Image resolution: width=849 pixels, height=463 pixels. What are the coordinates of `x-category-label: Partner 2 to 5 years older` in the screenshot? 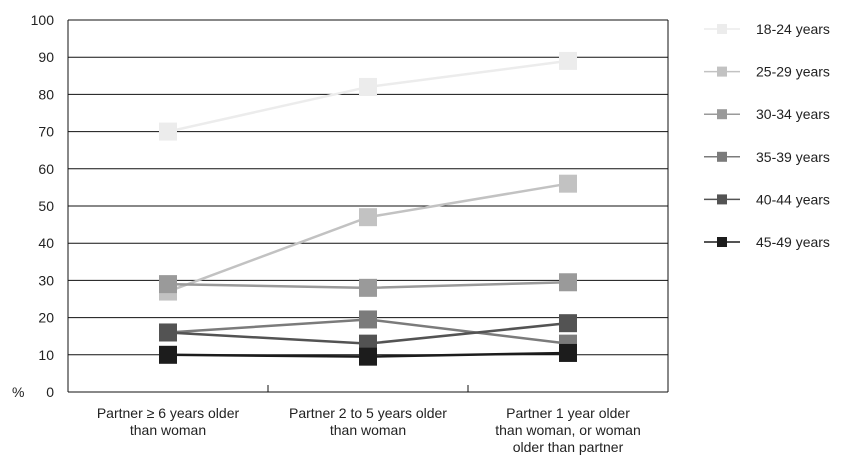 It's located at (368, 413).